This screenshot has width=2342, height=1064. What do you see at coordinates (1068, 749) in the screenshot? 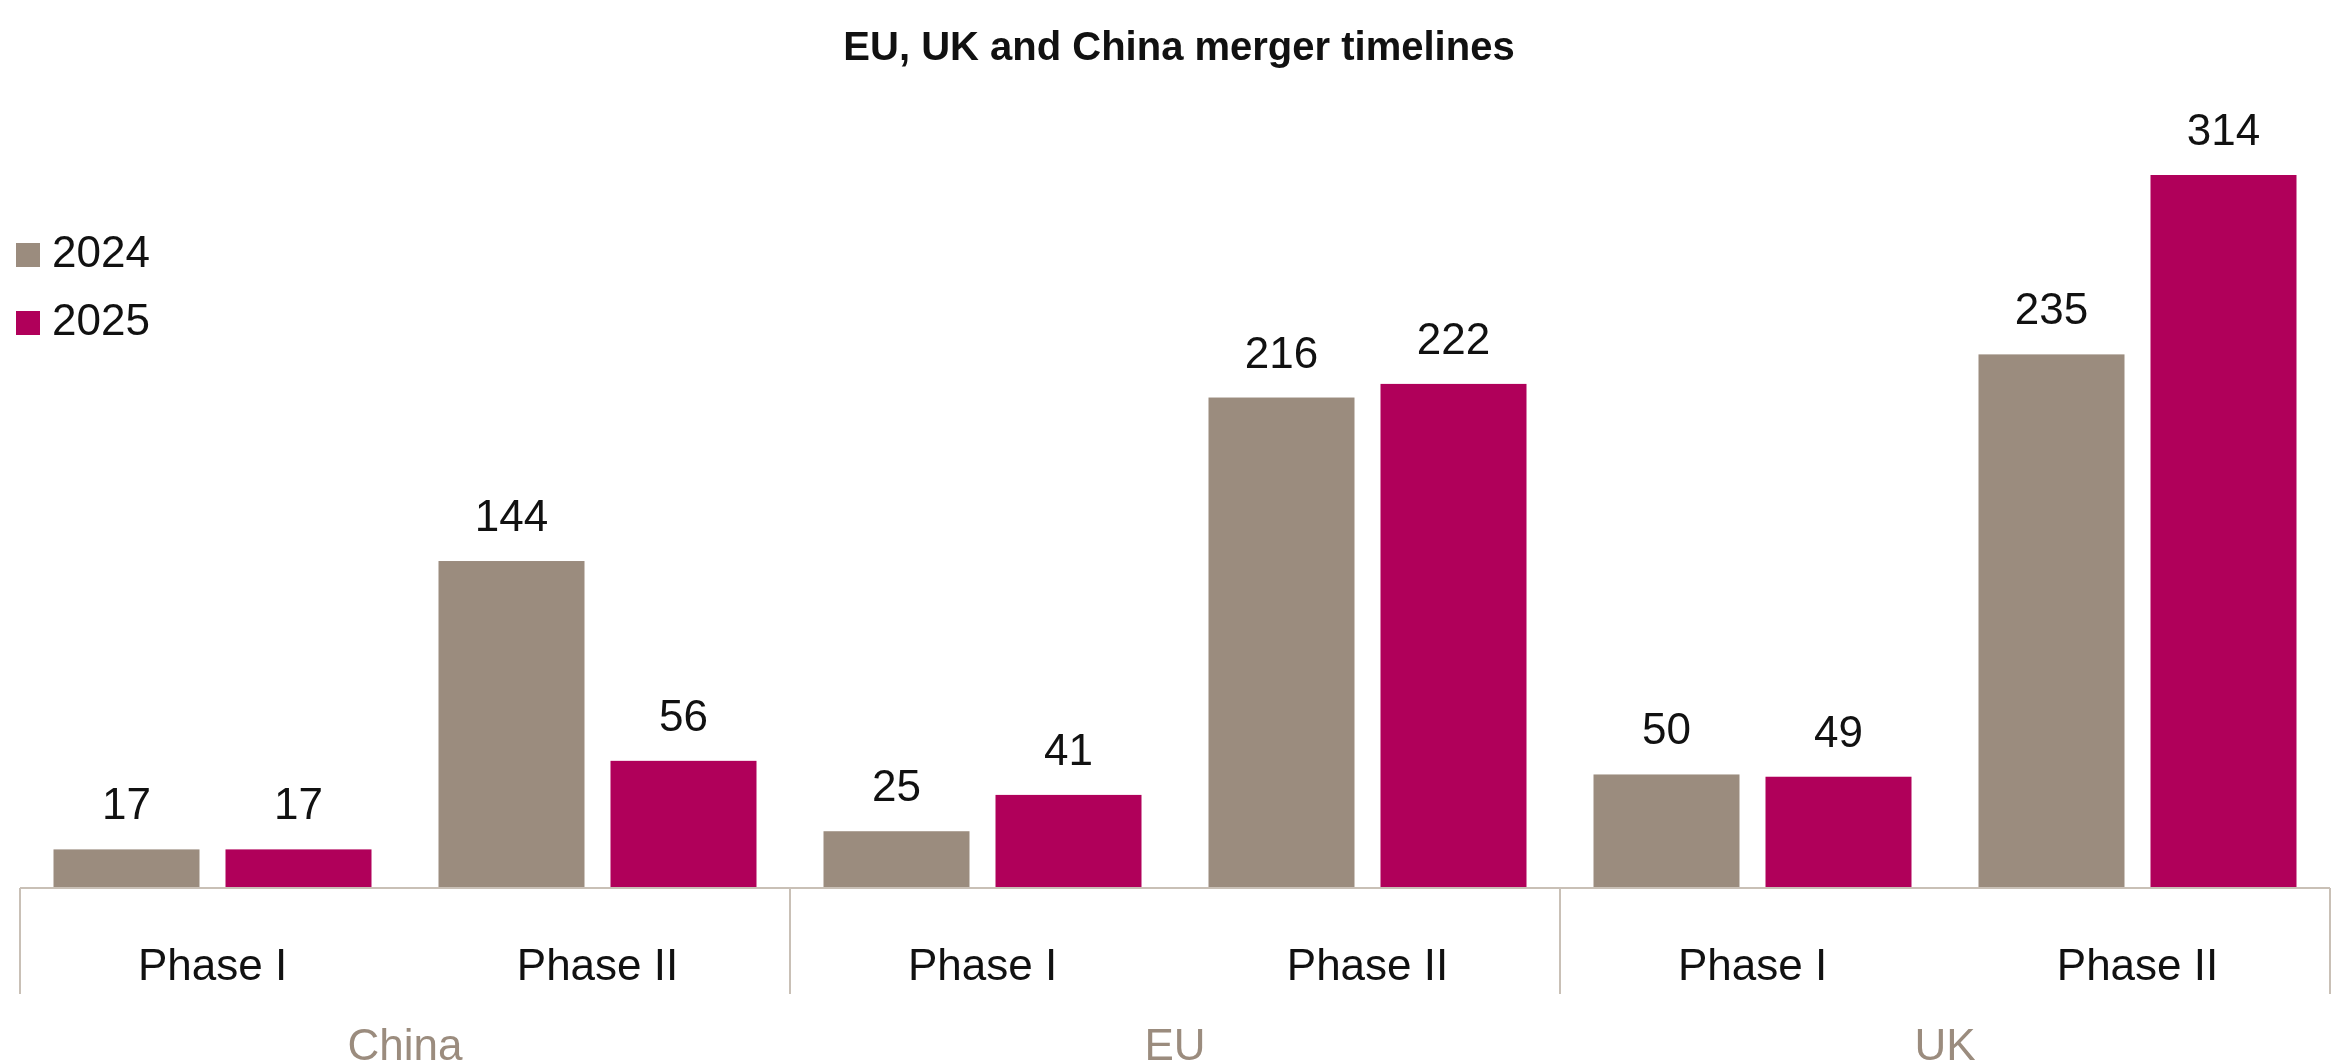
I see `data-label: 41` at bounding box center [1068, 749].